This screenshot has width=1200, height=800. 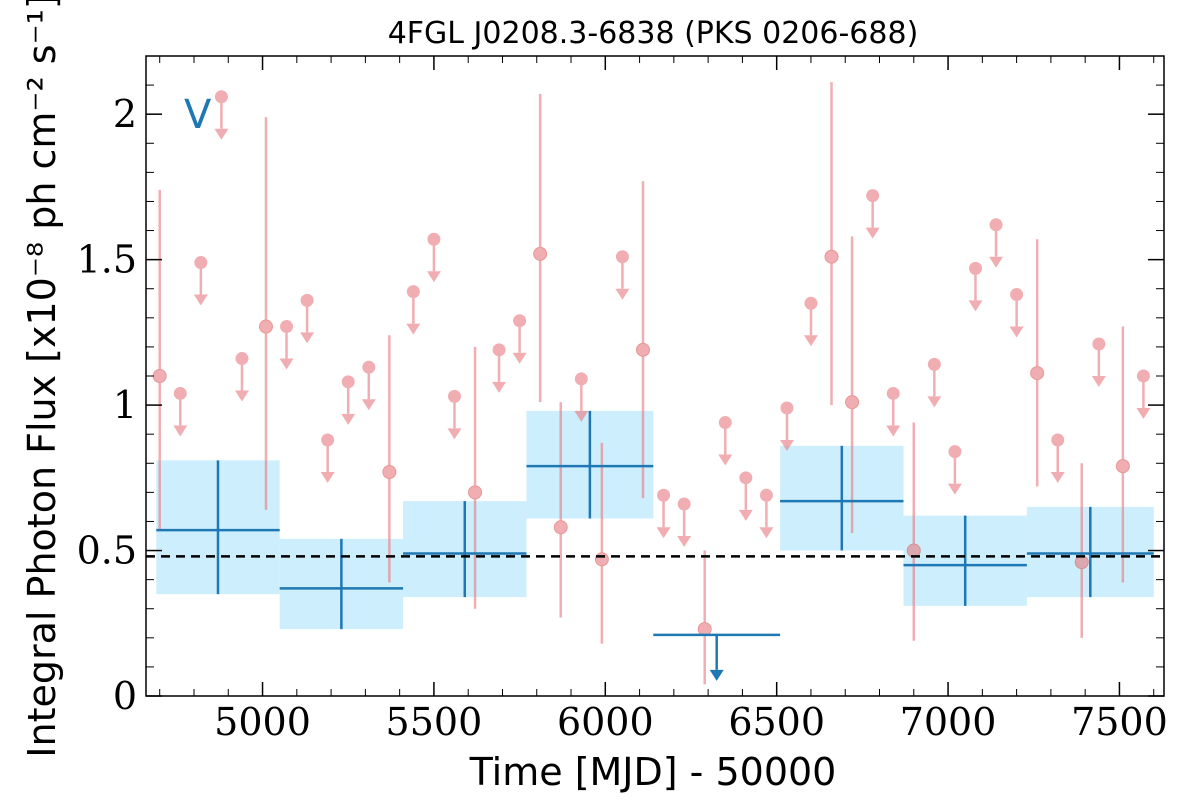 I want to click on long-upper-limit-arrow, so click(x=716, y=675).